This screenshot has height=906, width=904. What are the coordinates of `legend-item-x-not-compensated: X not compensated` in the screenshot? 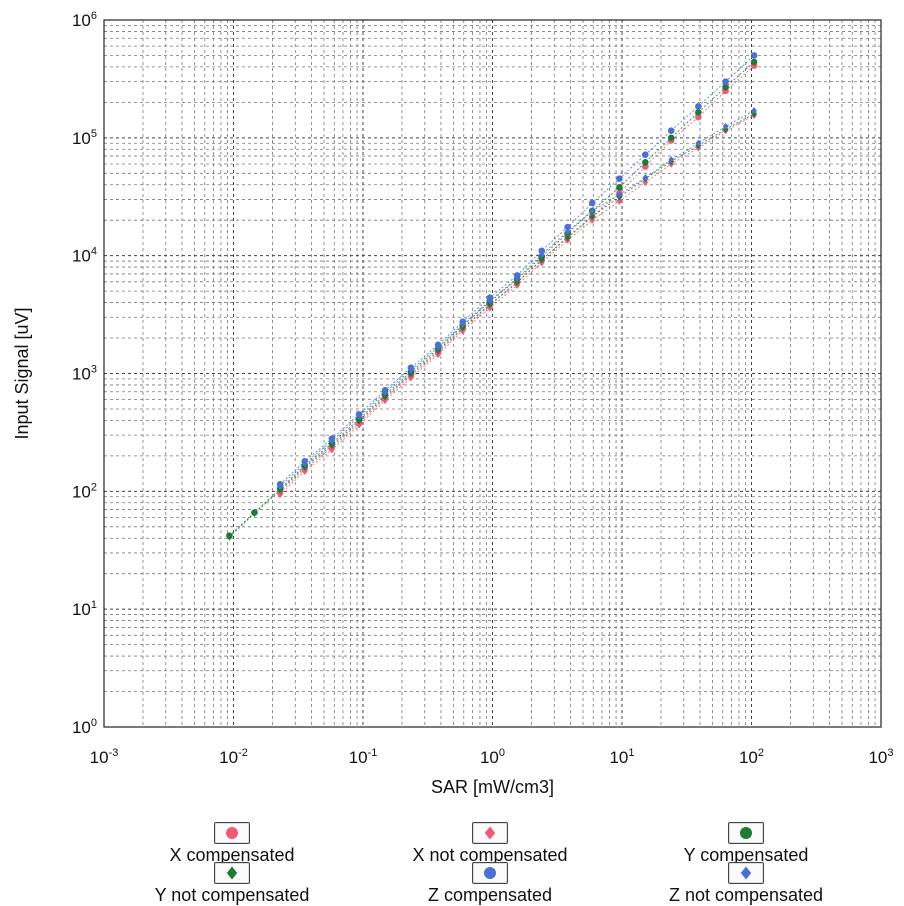 It's located at (490, 843).